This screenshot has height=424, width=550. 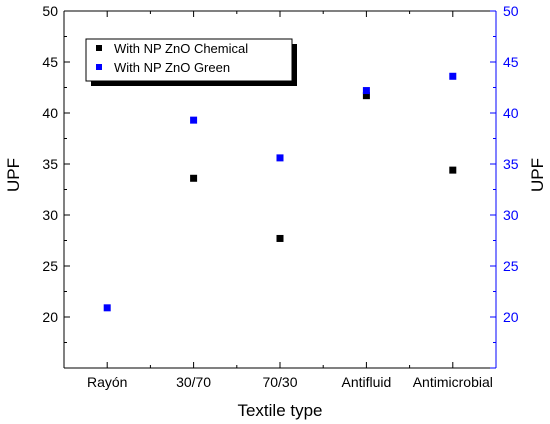 What do you see at coordinates (511, 113) in the screenshot?
I see `y-tick-label-right: 40` at bounding box center [511, 113].